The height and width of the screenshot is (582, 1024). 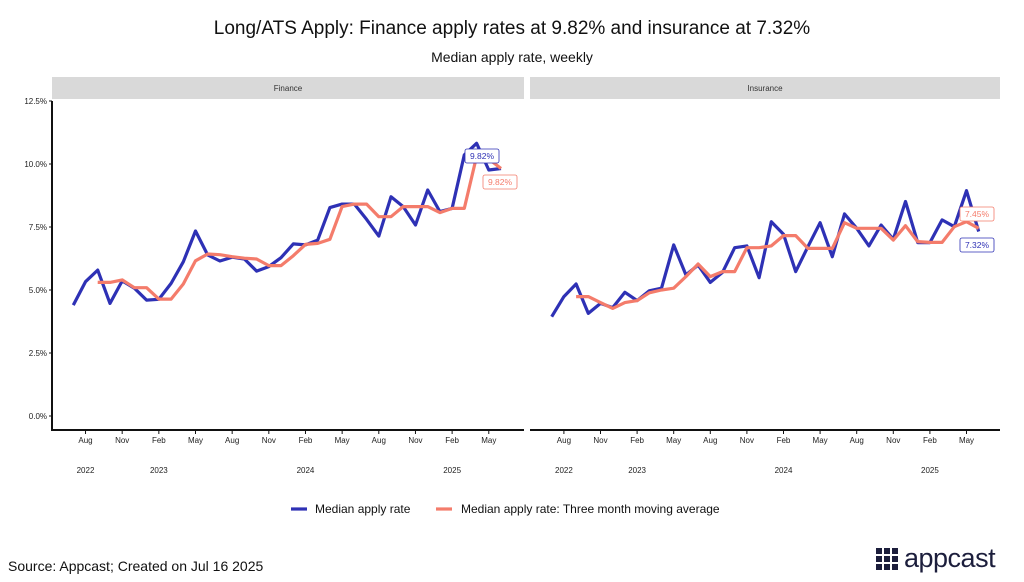 I want to click on chart-subtitle: Median apply rate, weekly, so click(x=512, y=57).